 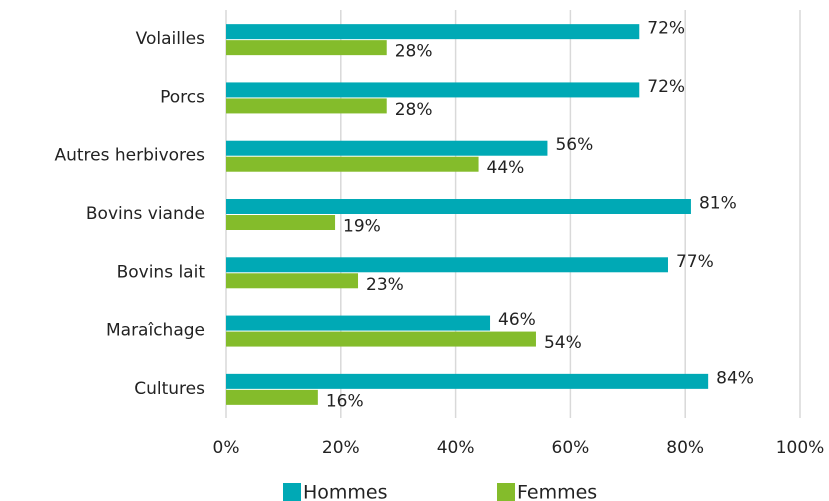 I want to click on y-tick-label: Volailles, so click(x=170, y=39).